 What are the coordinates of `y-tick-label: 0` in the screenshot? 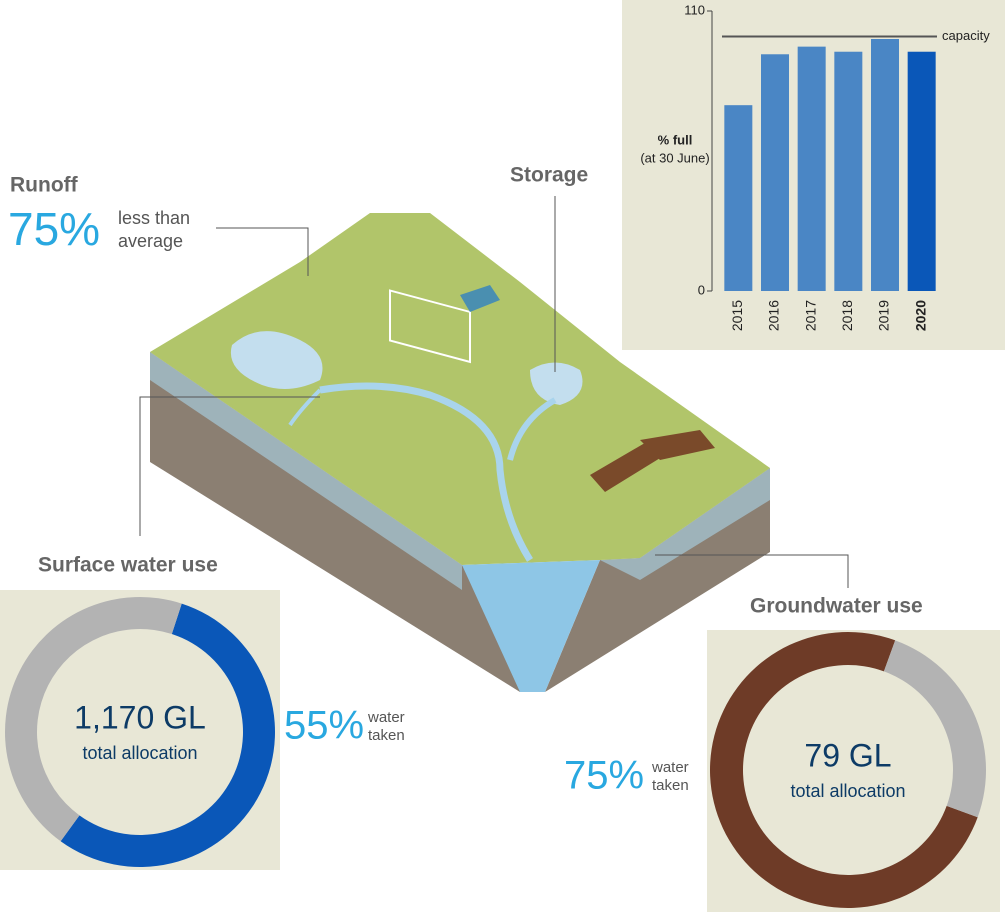 It's located at (701, 289).